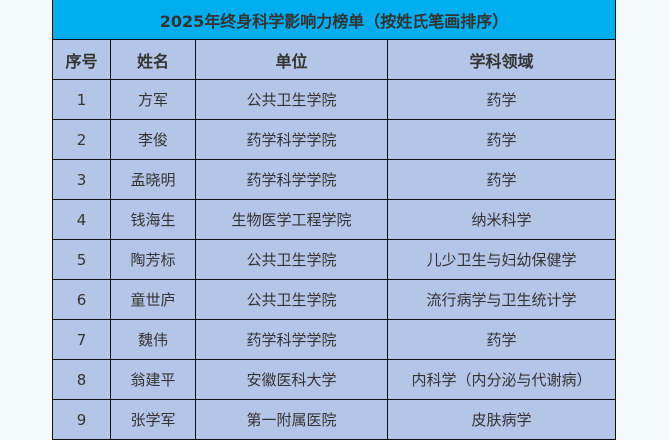  Describe the element at coordinates (81, 299) in the screenshot. I see `cell-index: 6` at that location.